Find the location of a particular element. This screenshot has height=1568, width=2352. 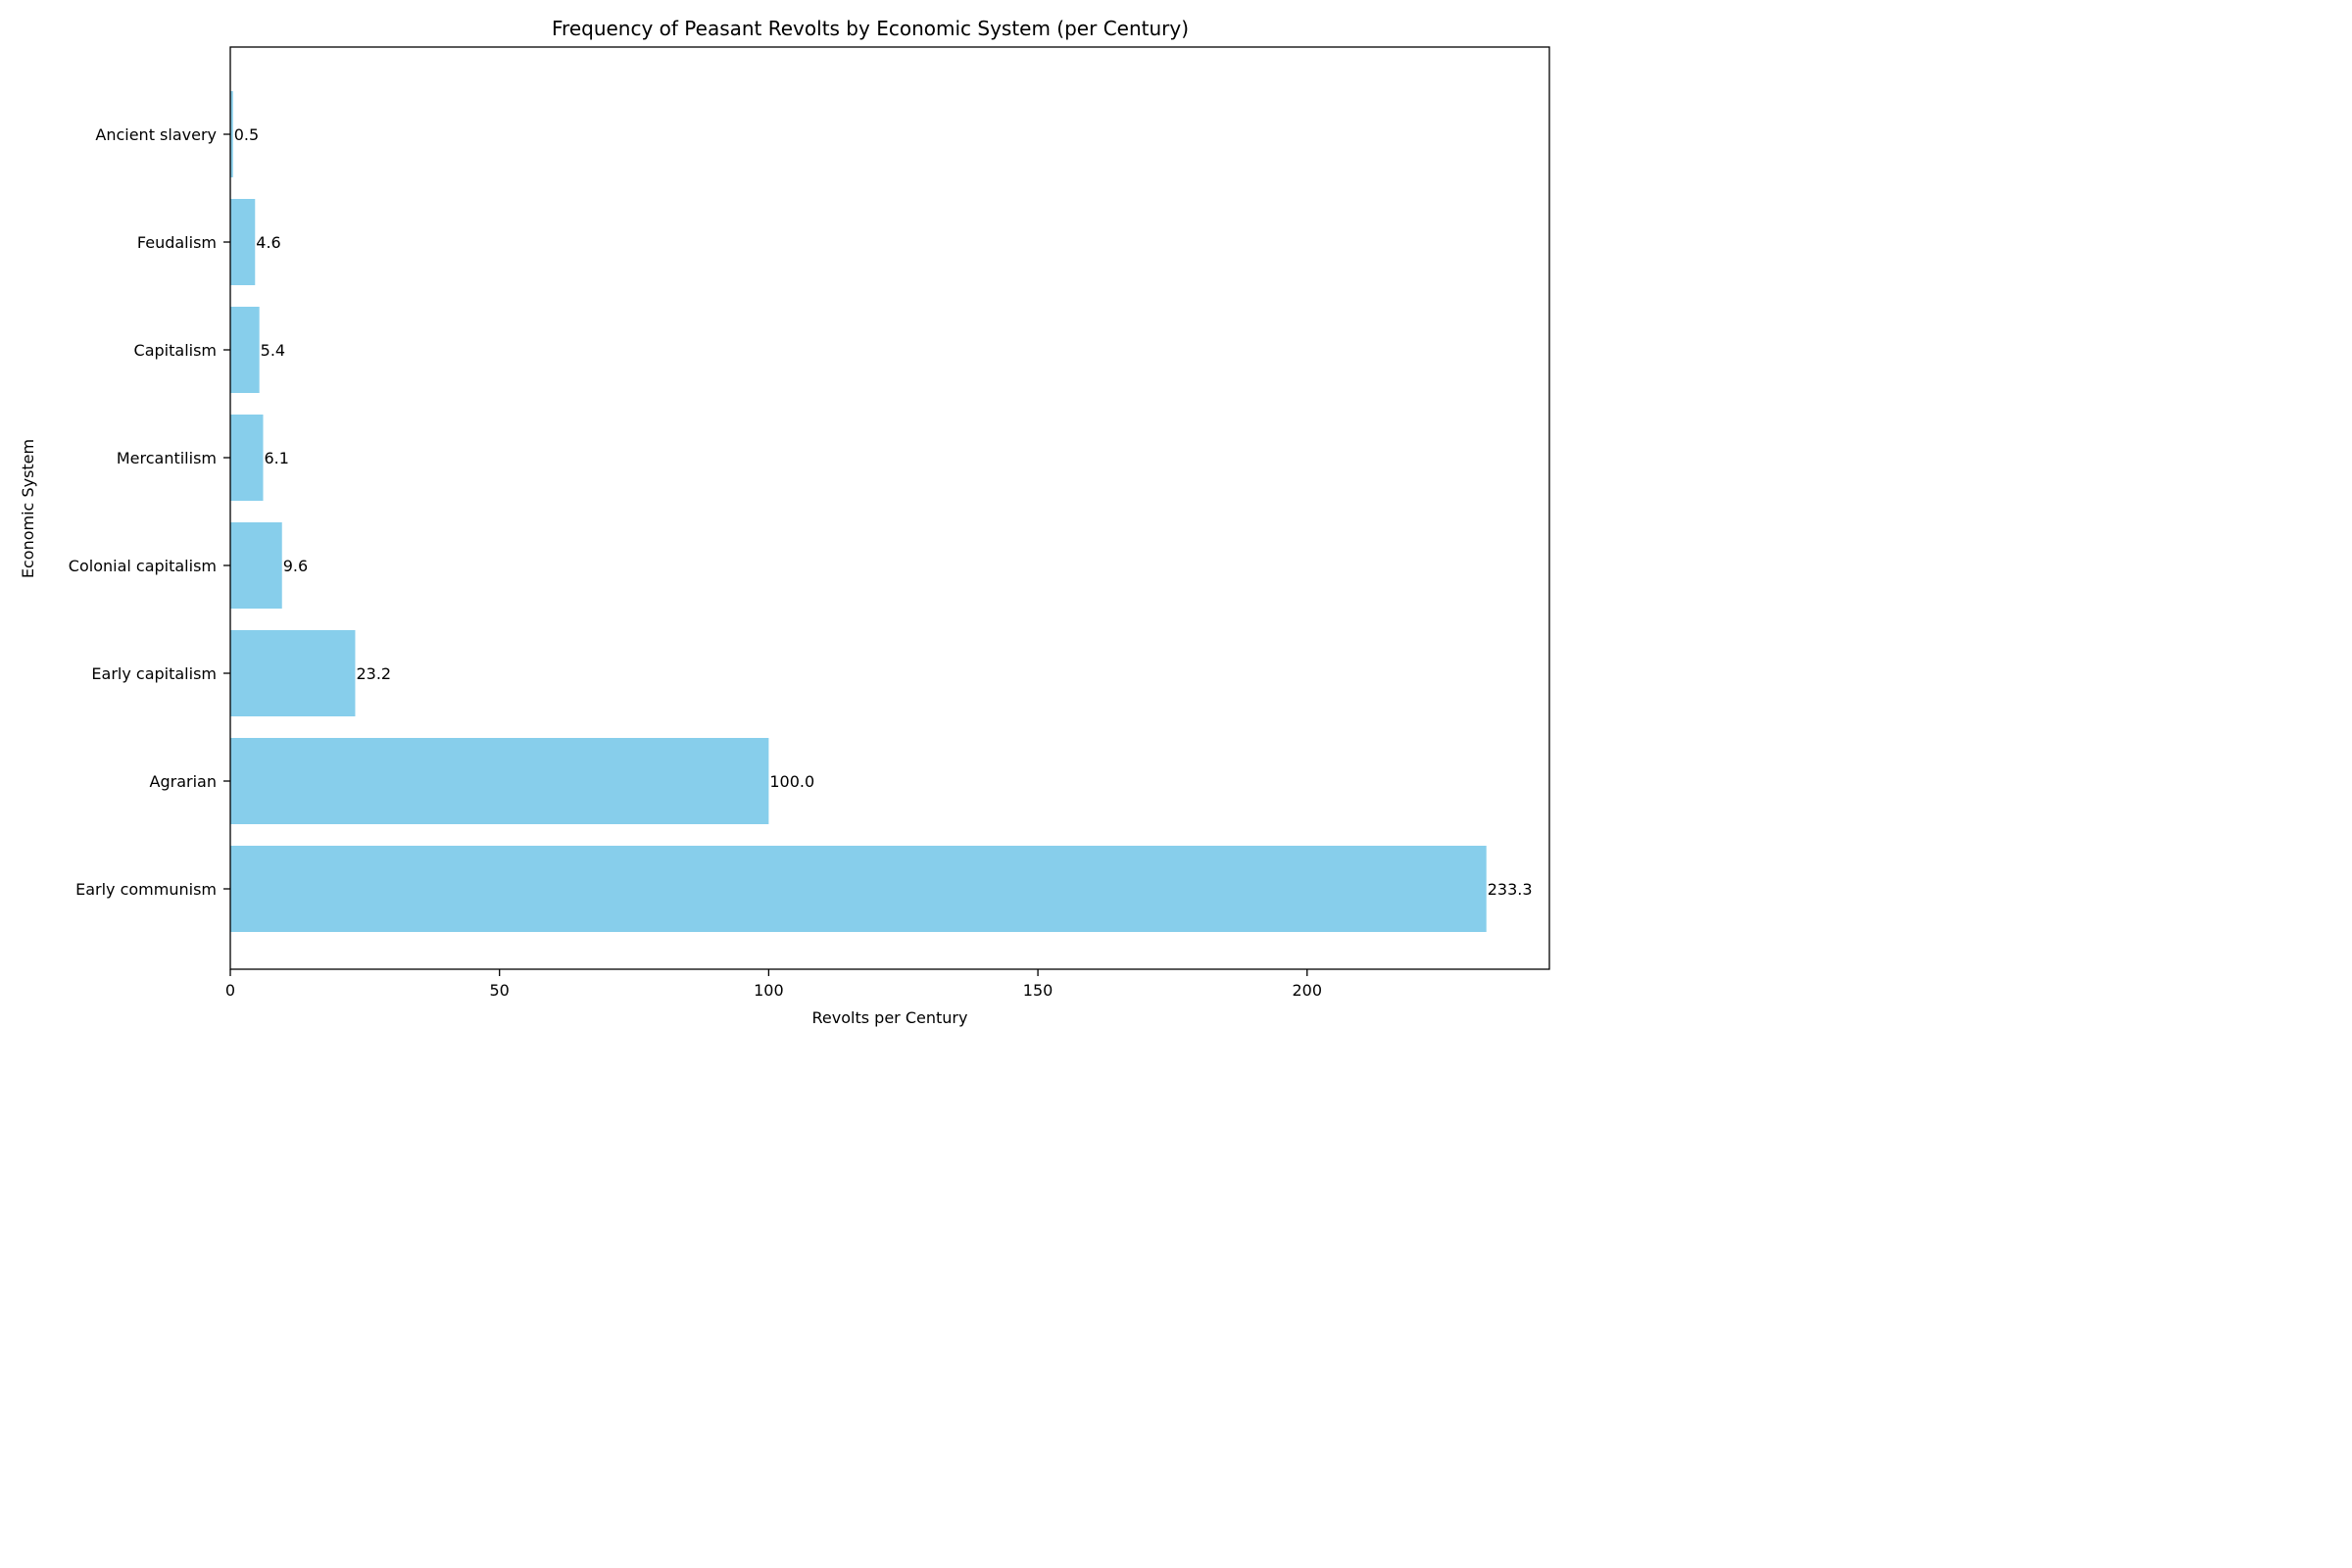

x-axis: 0 50 100 150 200 is located at coordinates (773, 984).